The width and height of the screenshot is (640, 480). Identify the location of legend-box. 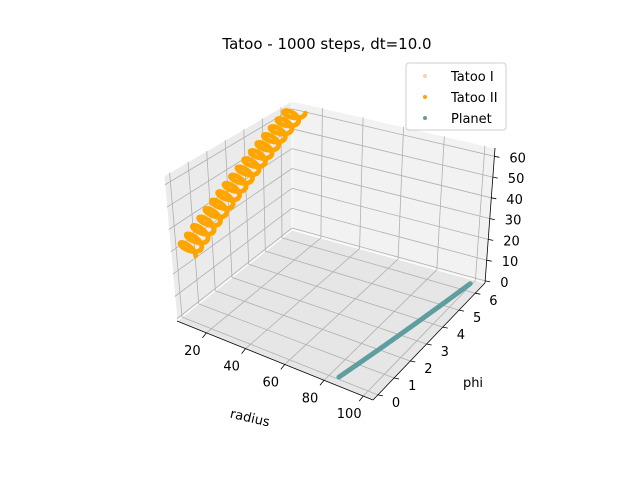
(456, 96).